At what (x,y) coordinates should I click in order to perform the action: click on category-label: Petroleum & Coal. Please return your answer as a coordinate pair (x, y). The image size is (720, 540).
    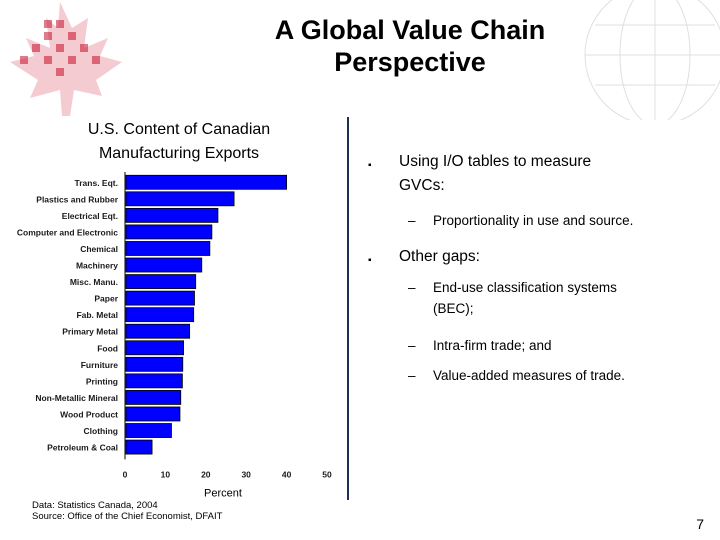
    Looking at the image, I should click on (82, 448).